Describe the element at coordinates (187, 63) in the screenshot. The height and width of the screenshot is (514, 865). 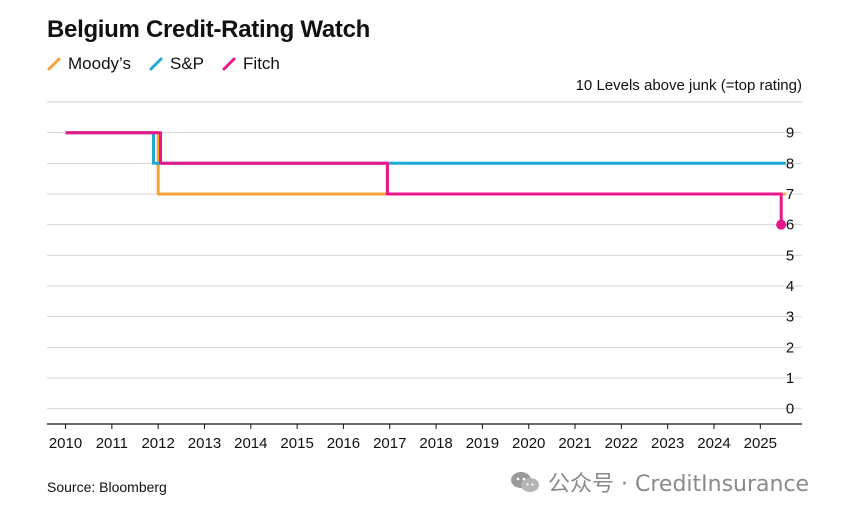
I see `legend-label-sp: S&P` at that location.